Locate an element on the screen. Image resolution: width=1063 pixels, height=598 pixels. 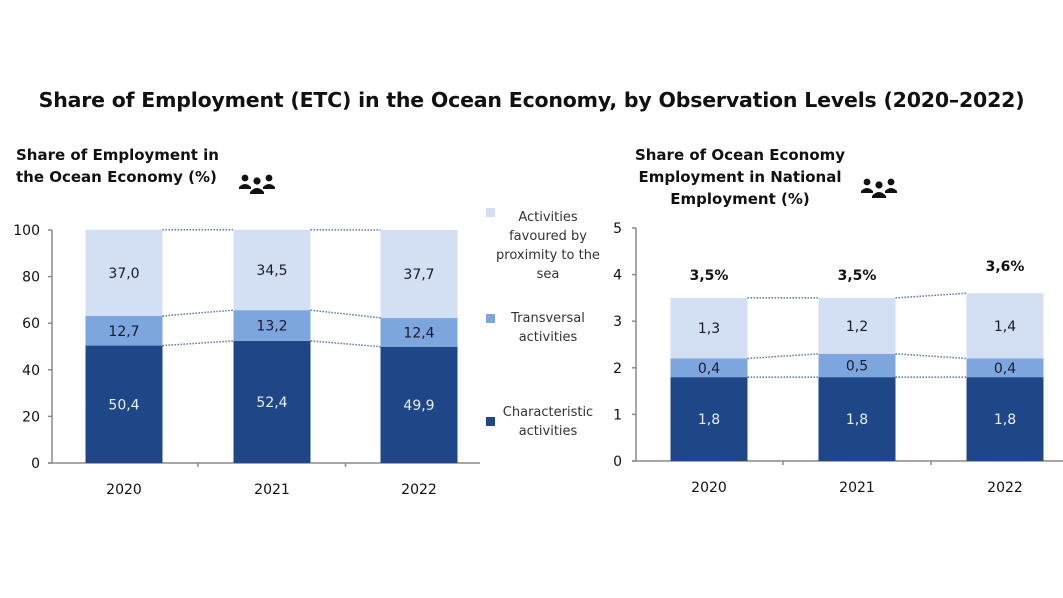
y-tick-label: 80 is located at coordinates (31, 278).